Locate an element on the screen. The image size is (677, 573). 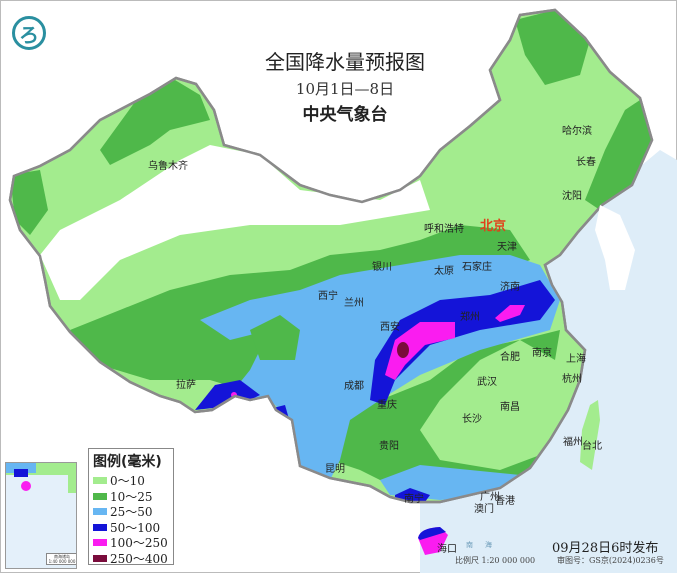
city-label: 北京 is located at coordinates (493, 226).